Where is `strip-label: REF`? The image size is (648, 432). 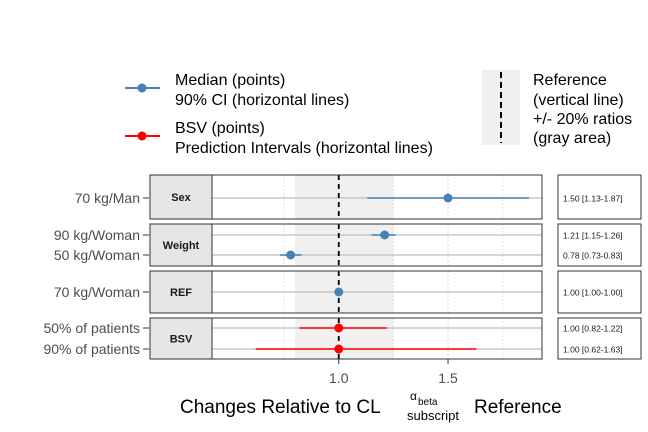 strip-label: REF is located at coordinates (181, 293).